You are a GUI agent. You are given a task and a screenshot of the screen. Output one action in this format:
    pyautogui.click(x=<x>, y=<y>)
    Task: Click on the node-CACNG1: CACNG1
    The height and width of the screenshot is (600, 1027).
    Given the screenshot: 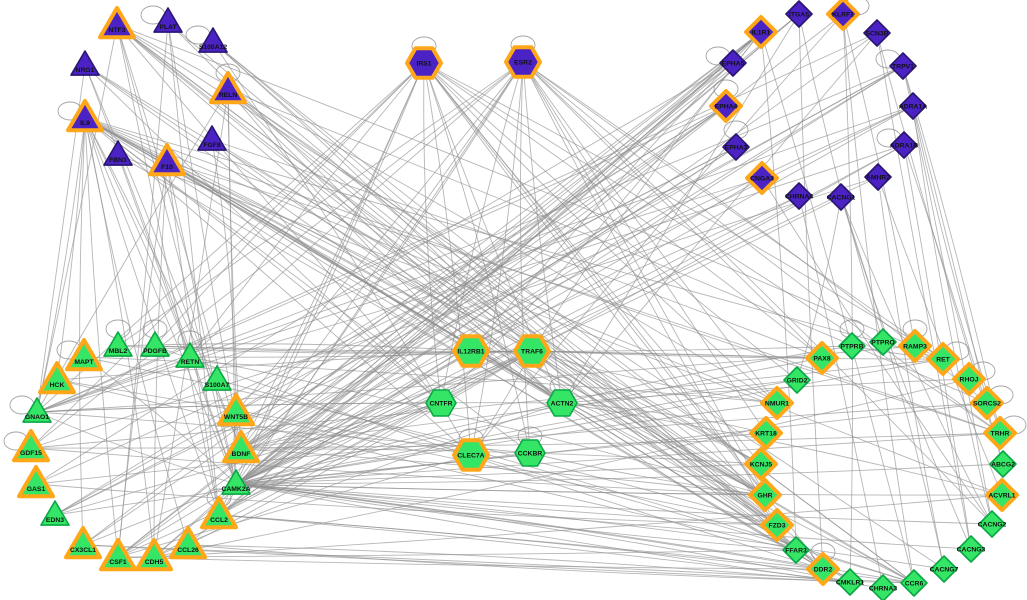 What is the action you would take?
    pyautogui.click(x=841, y=197)
    